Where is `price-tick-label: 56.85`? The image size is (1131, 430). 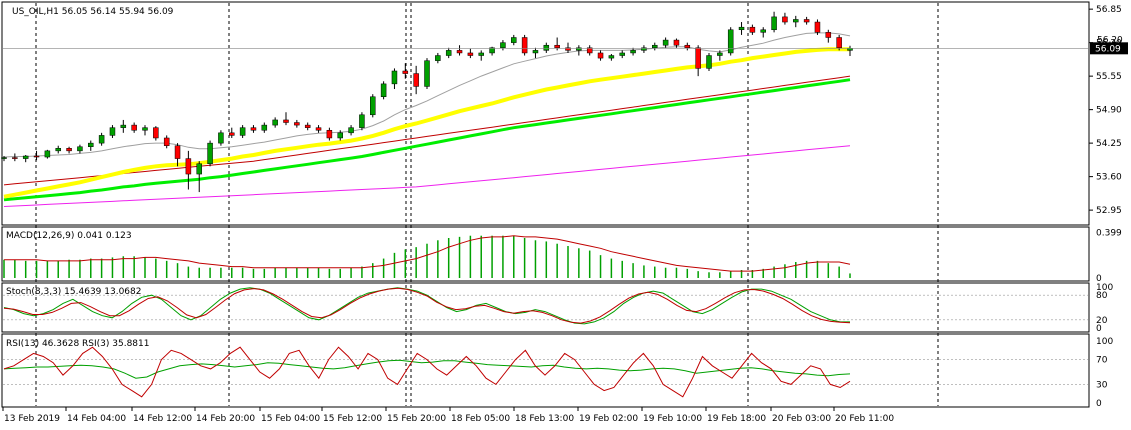 price-tick-label: 56.85 is located at coordinates (1109, 10).